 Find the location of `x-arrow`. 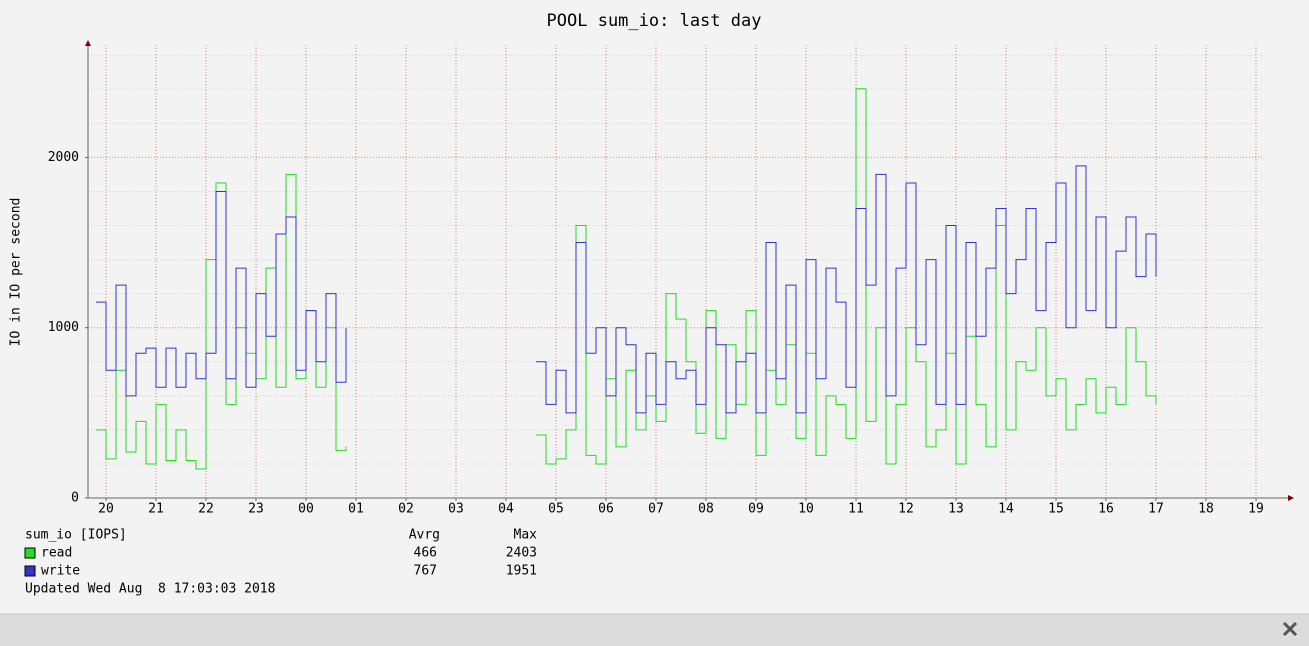

x-arrow is located at coordinates (1291, 498).